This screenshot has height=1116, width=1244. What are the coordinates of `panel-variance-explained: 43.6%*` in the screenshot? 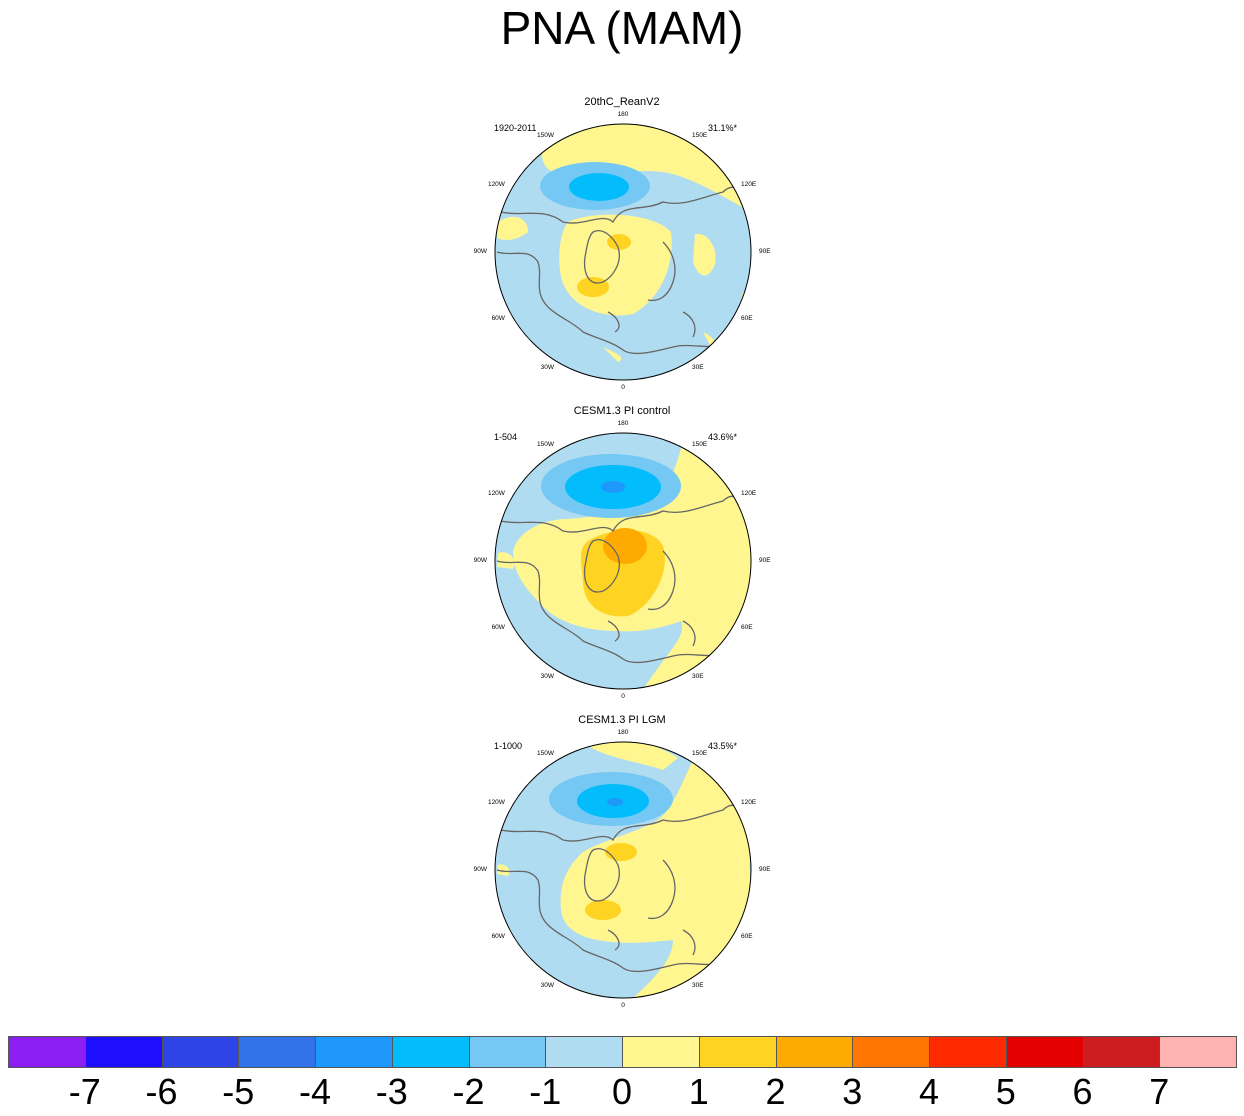 It's located at (723, 437).